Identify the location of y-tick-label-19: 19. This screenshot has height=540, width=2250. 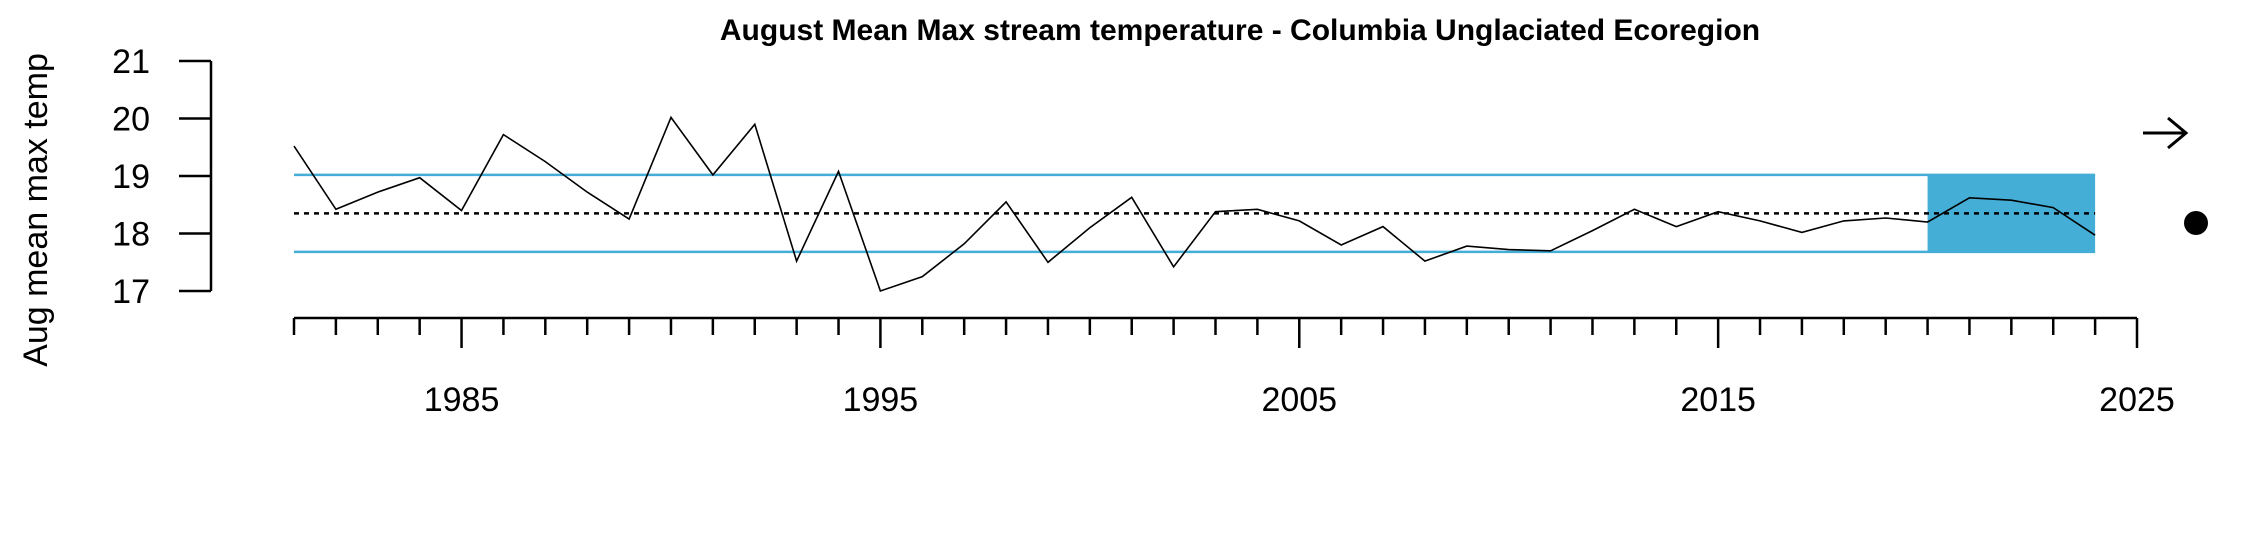
(131, 177).